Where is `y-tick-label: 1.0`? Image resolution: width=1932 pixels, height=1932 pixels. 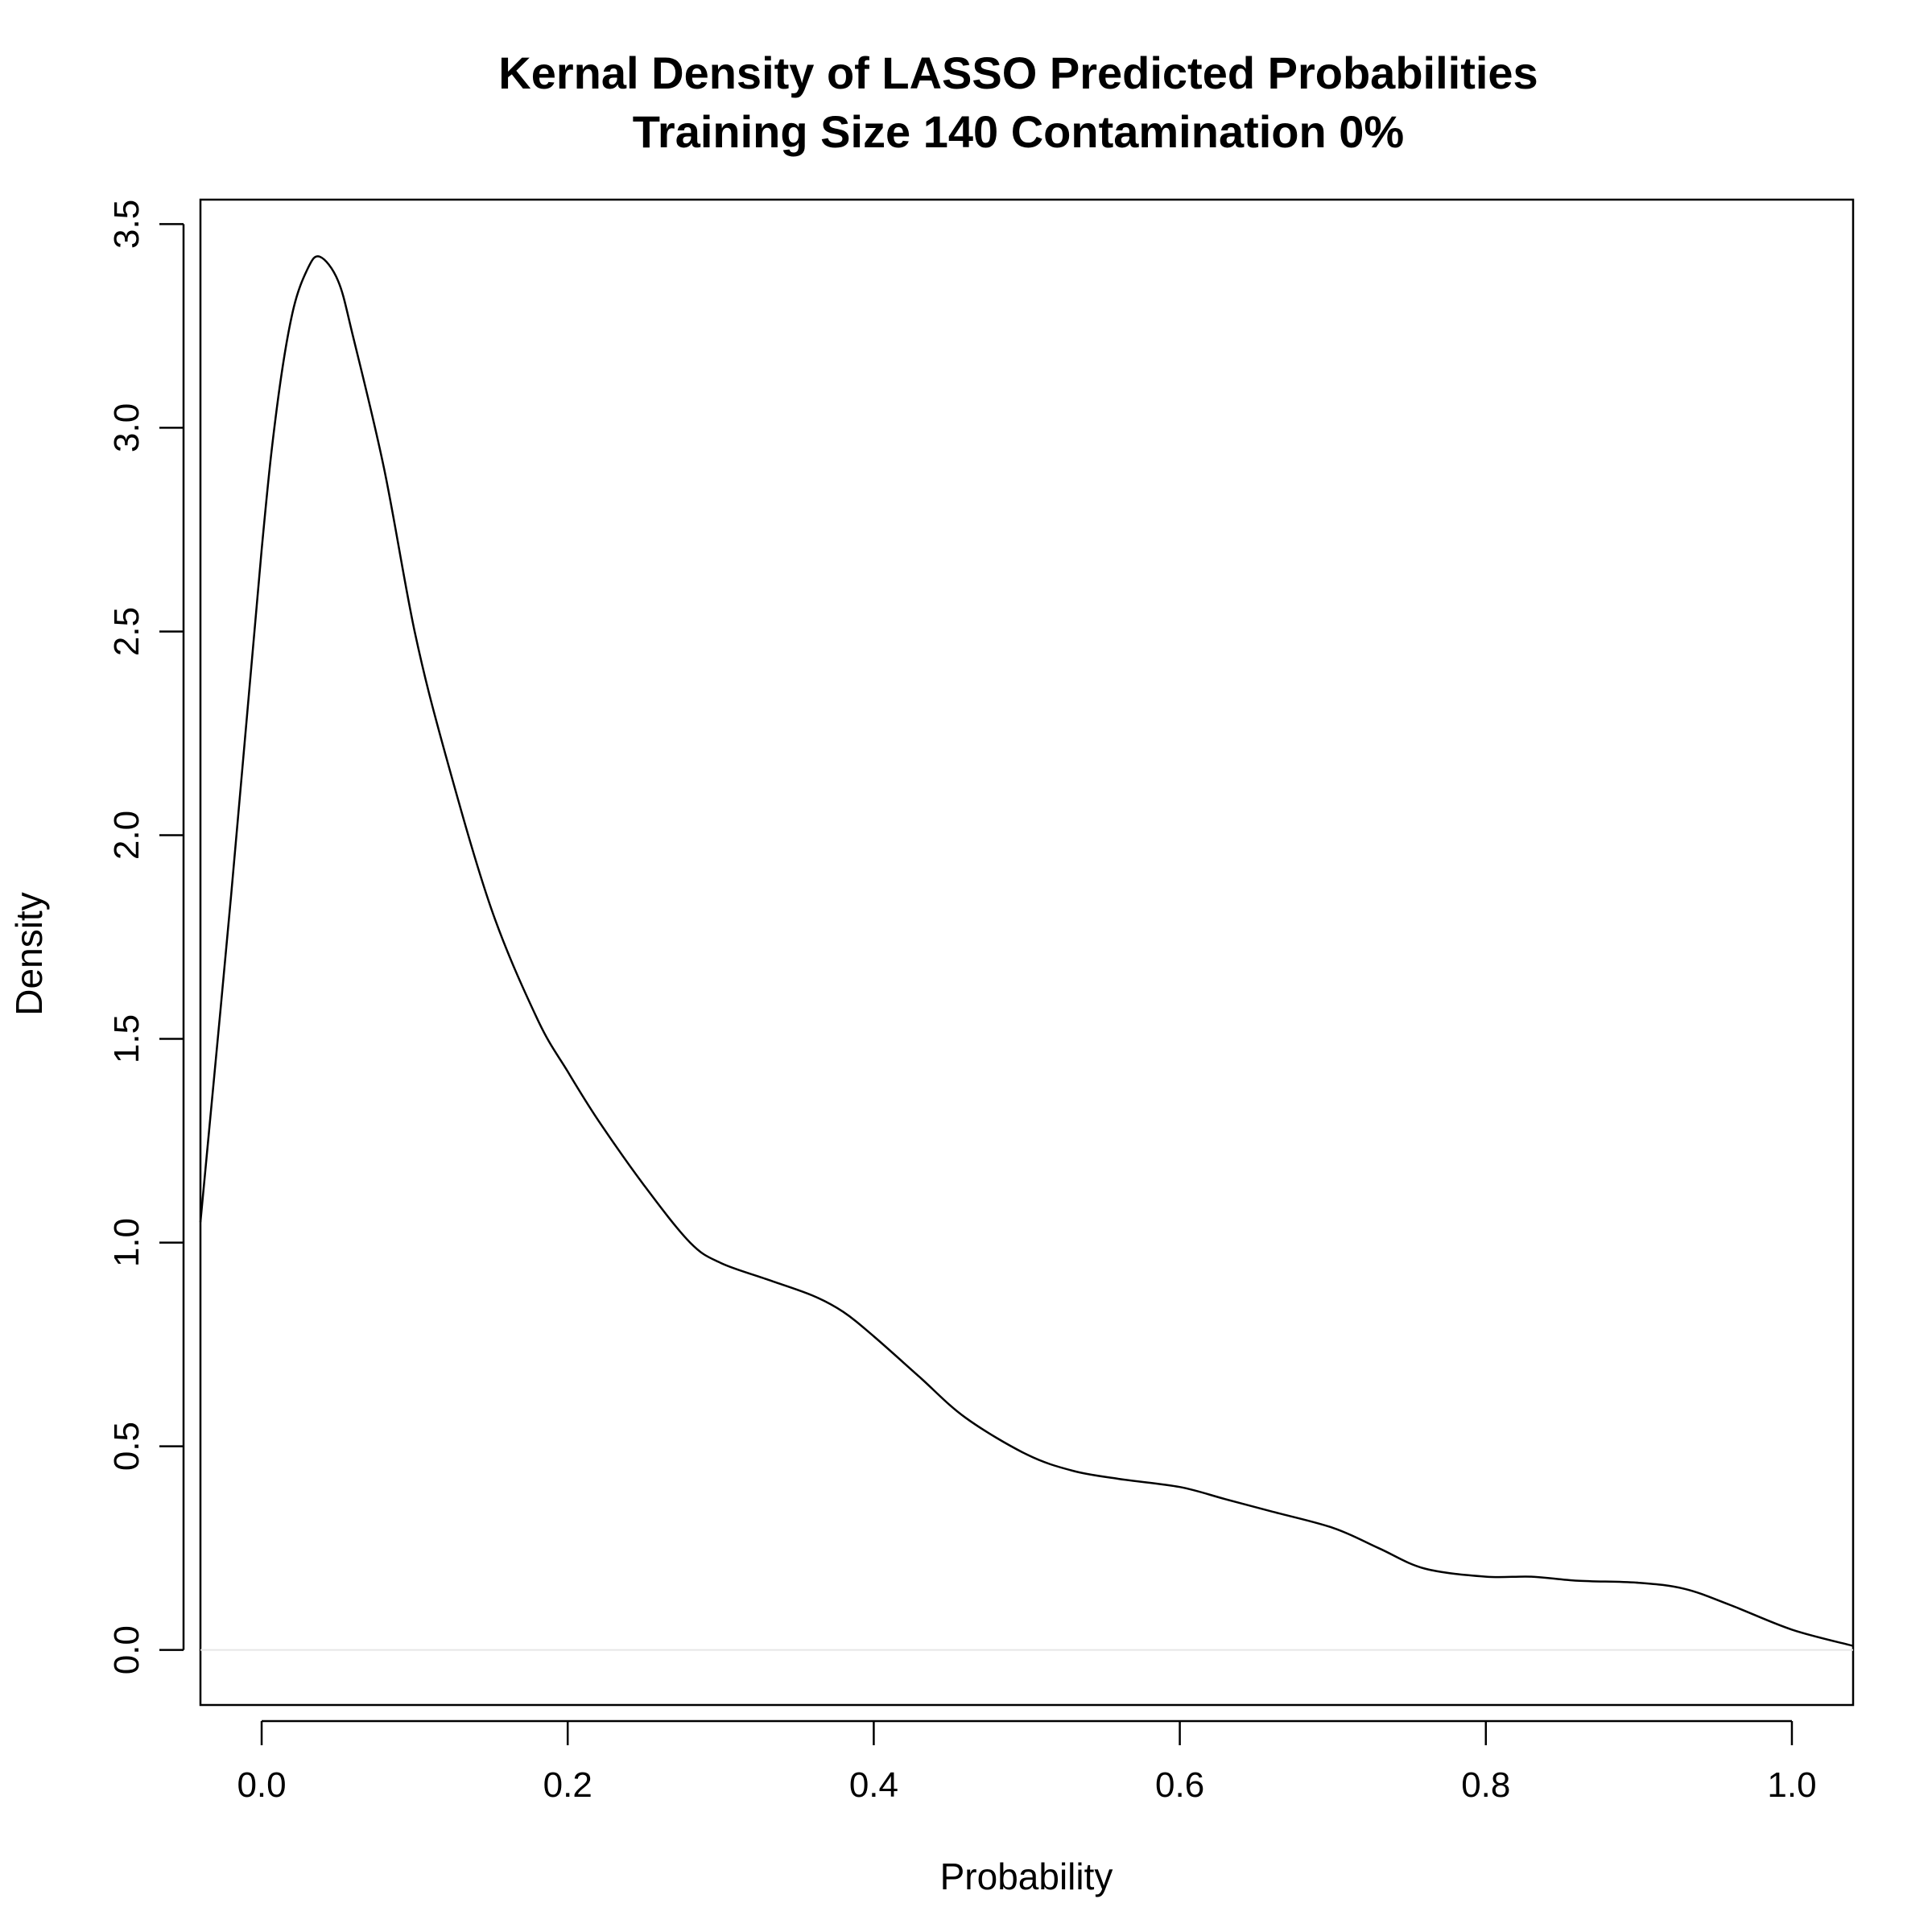 y-tick-label: 1.0 is located at coordinates (127, 1242).